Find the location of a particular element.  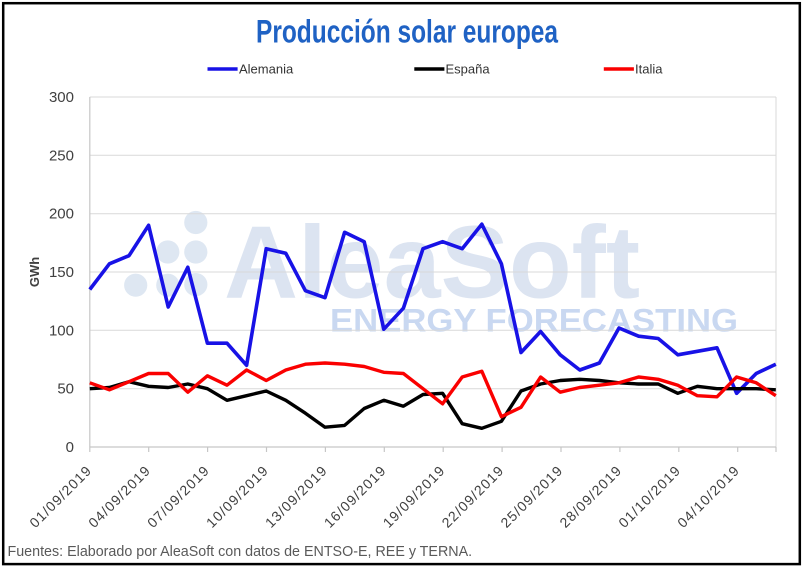

svg-text: GWh is located at coordinates (34, 272).